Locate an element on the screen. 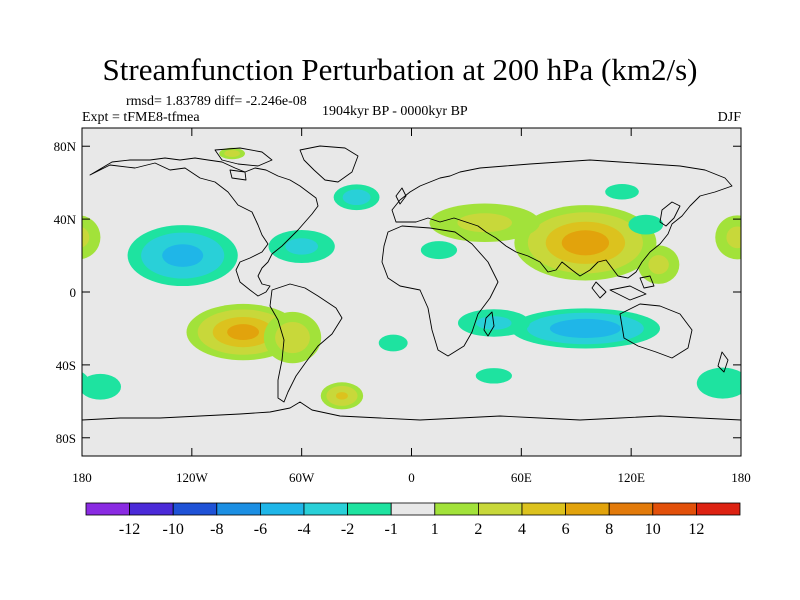 The height and width of the screenshot is (600, 800). coast-maritime-islands is located at coordinates (623, 288).